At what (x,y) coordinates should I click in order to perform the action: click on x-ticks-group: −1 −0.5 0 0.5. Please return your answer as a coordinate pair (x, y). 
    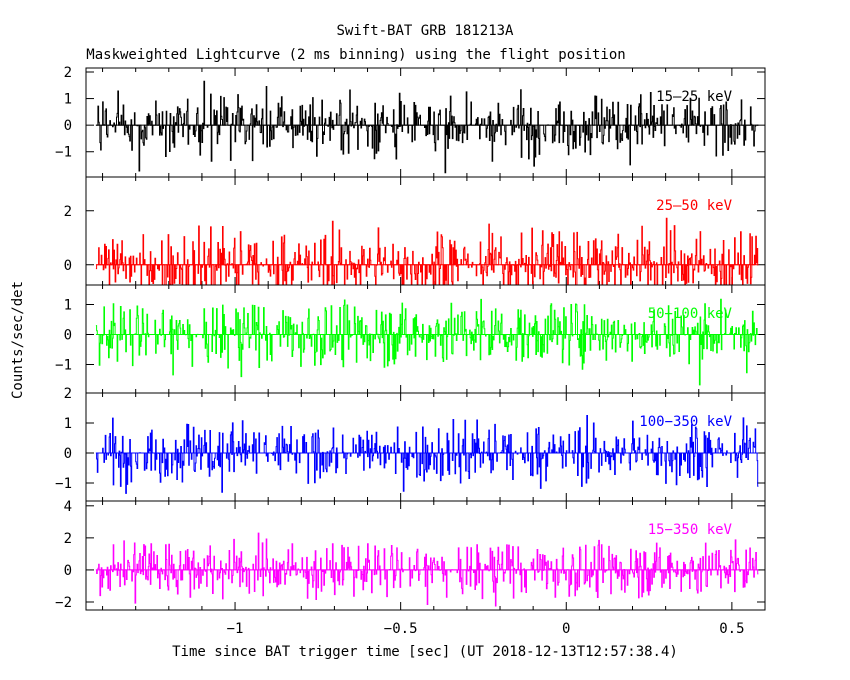
    Looking at the image, I should click on (486, 629).